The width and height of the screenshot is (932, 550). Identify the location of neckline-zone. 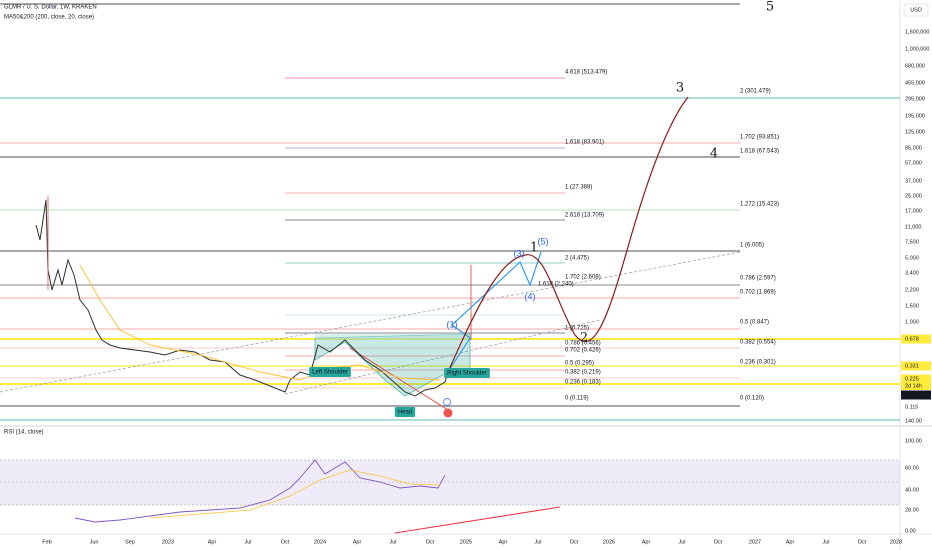
(392, 337).